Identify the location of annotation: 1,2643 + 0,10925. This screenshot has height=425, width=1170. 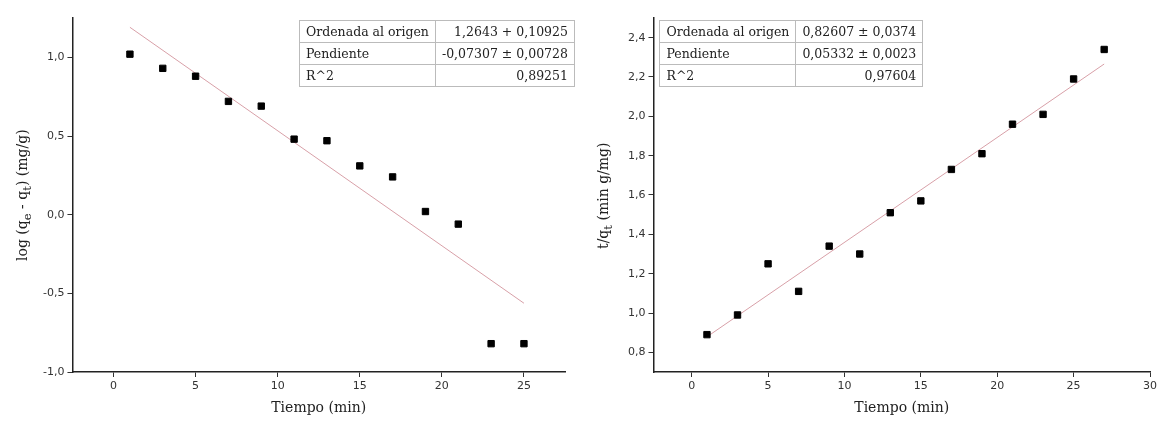
(505, 31).